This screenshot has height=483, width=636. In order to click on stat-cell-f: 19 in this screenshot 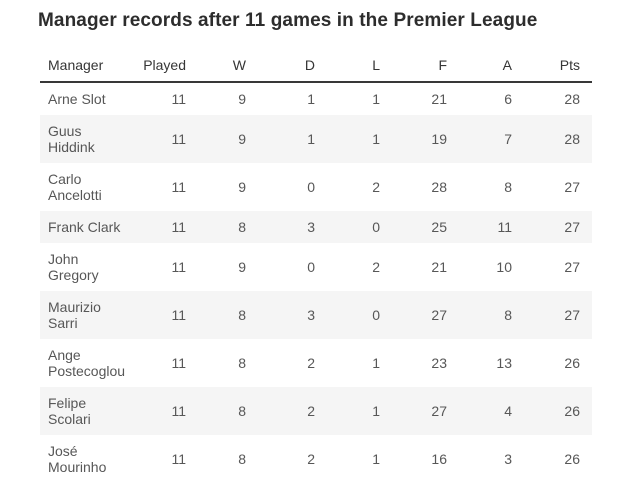, I will do `click(439, 139)`.